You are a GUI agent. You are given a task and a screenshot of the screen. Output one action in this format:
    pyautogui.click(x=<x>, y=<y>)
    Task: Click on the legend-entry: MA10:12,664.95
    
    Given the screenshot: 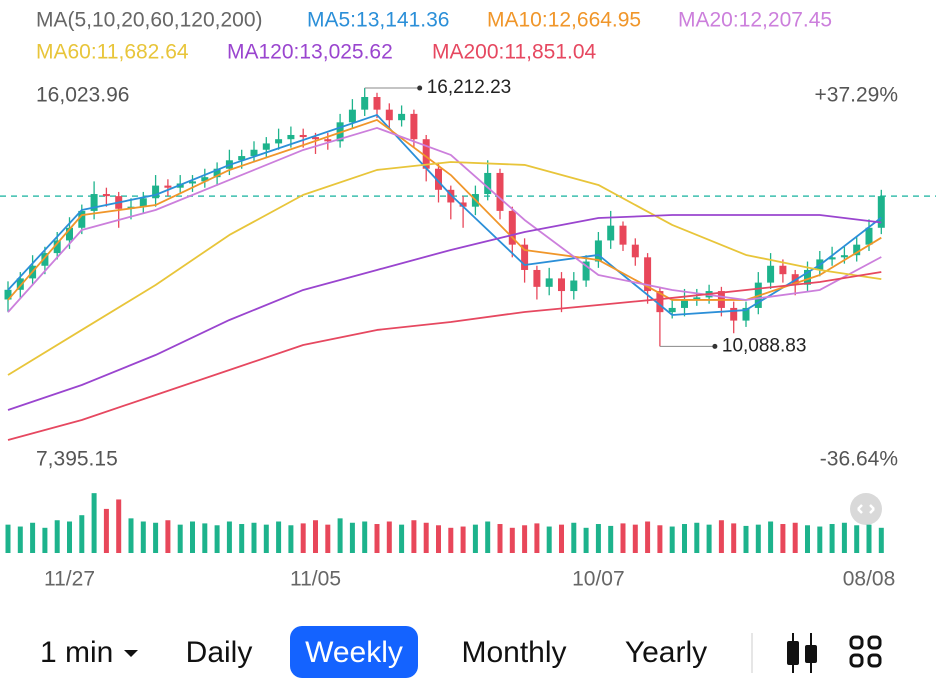 What is the action you would take?
    pyautogui.click(x=564, y=20)
    